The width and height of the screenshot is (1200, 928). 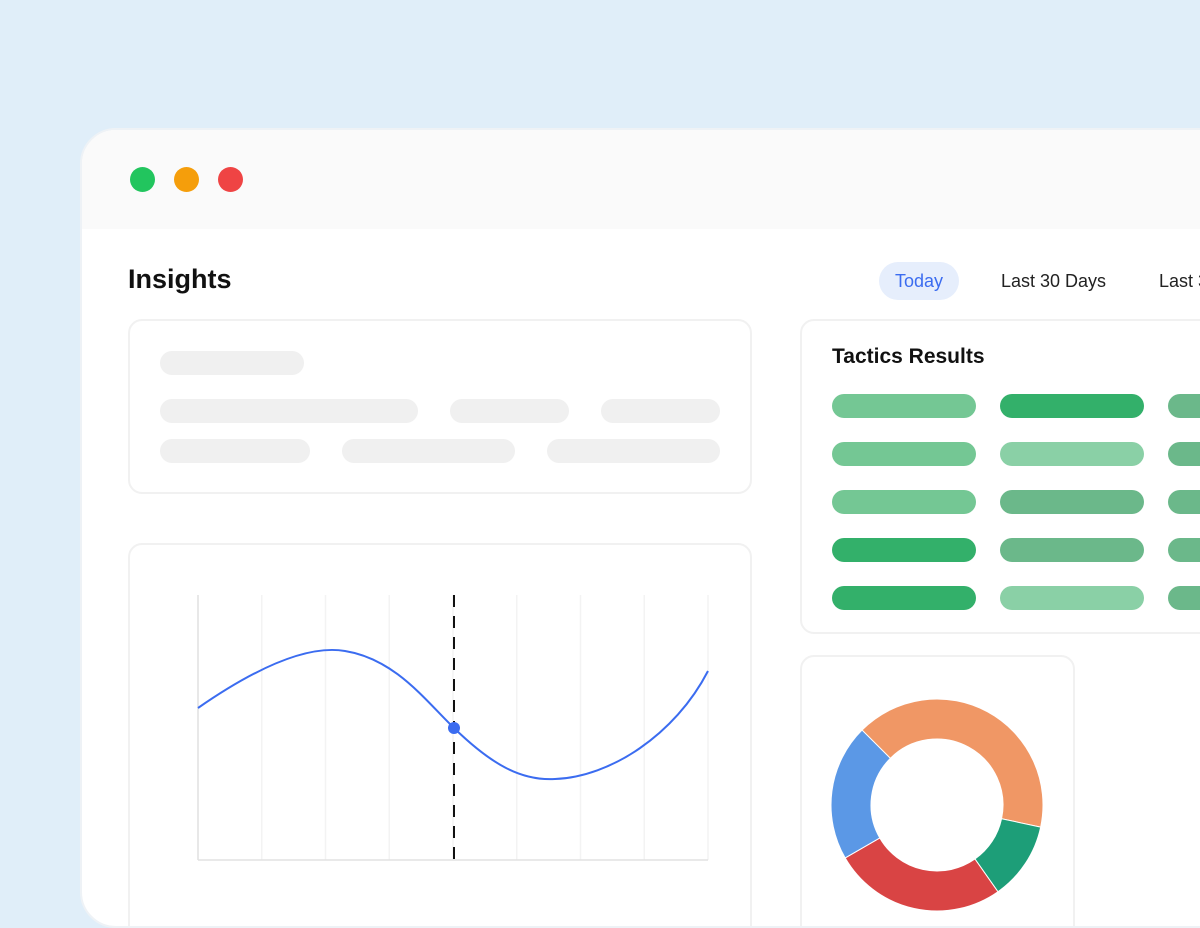 What do you see at coordinates (919, 281) in the screenshot?
I see `tab-today: Today` at bounding box center [919, 281].